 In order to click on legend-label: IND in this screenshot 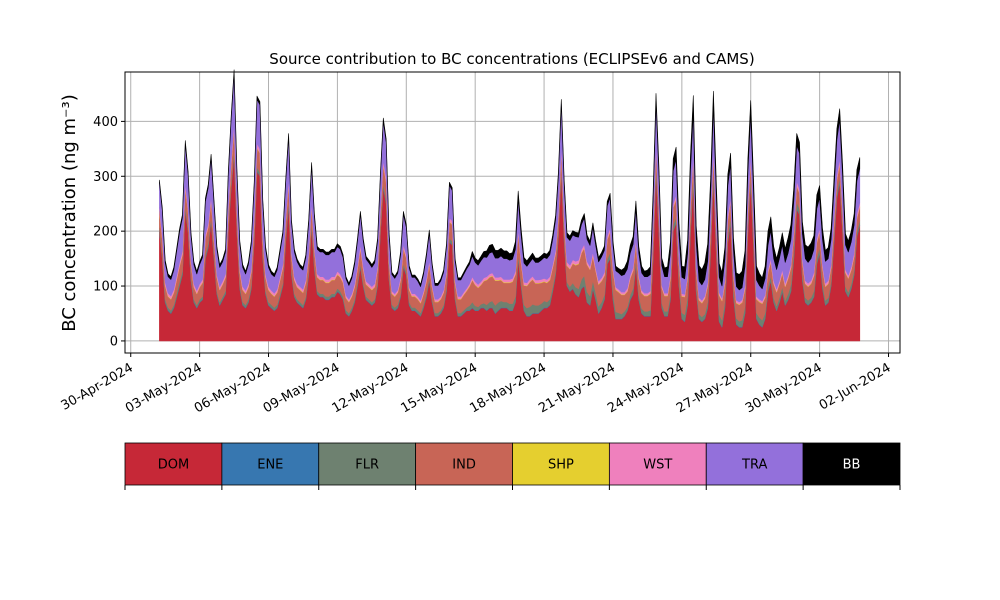, I will do `click(464, 465)`.